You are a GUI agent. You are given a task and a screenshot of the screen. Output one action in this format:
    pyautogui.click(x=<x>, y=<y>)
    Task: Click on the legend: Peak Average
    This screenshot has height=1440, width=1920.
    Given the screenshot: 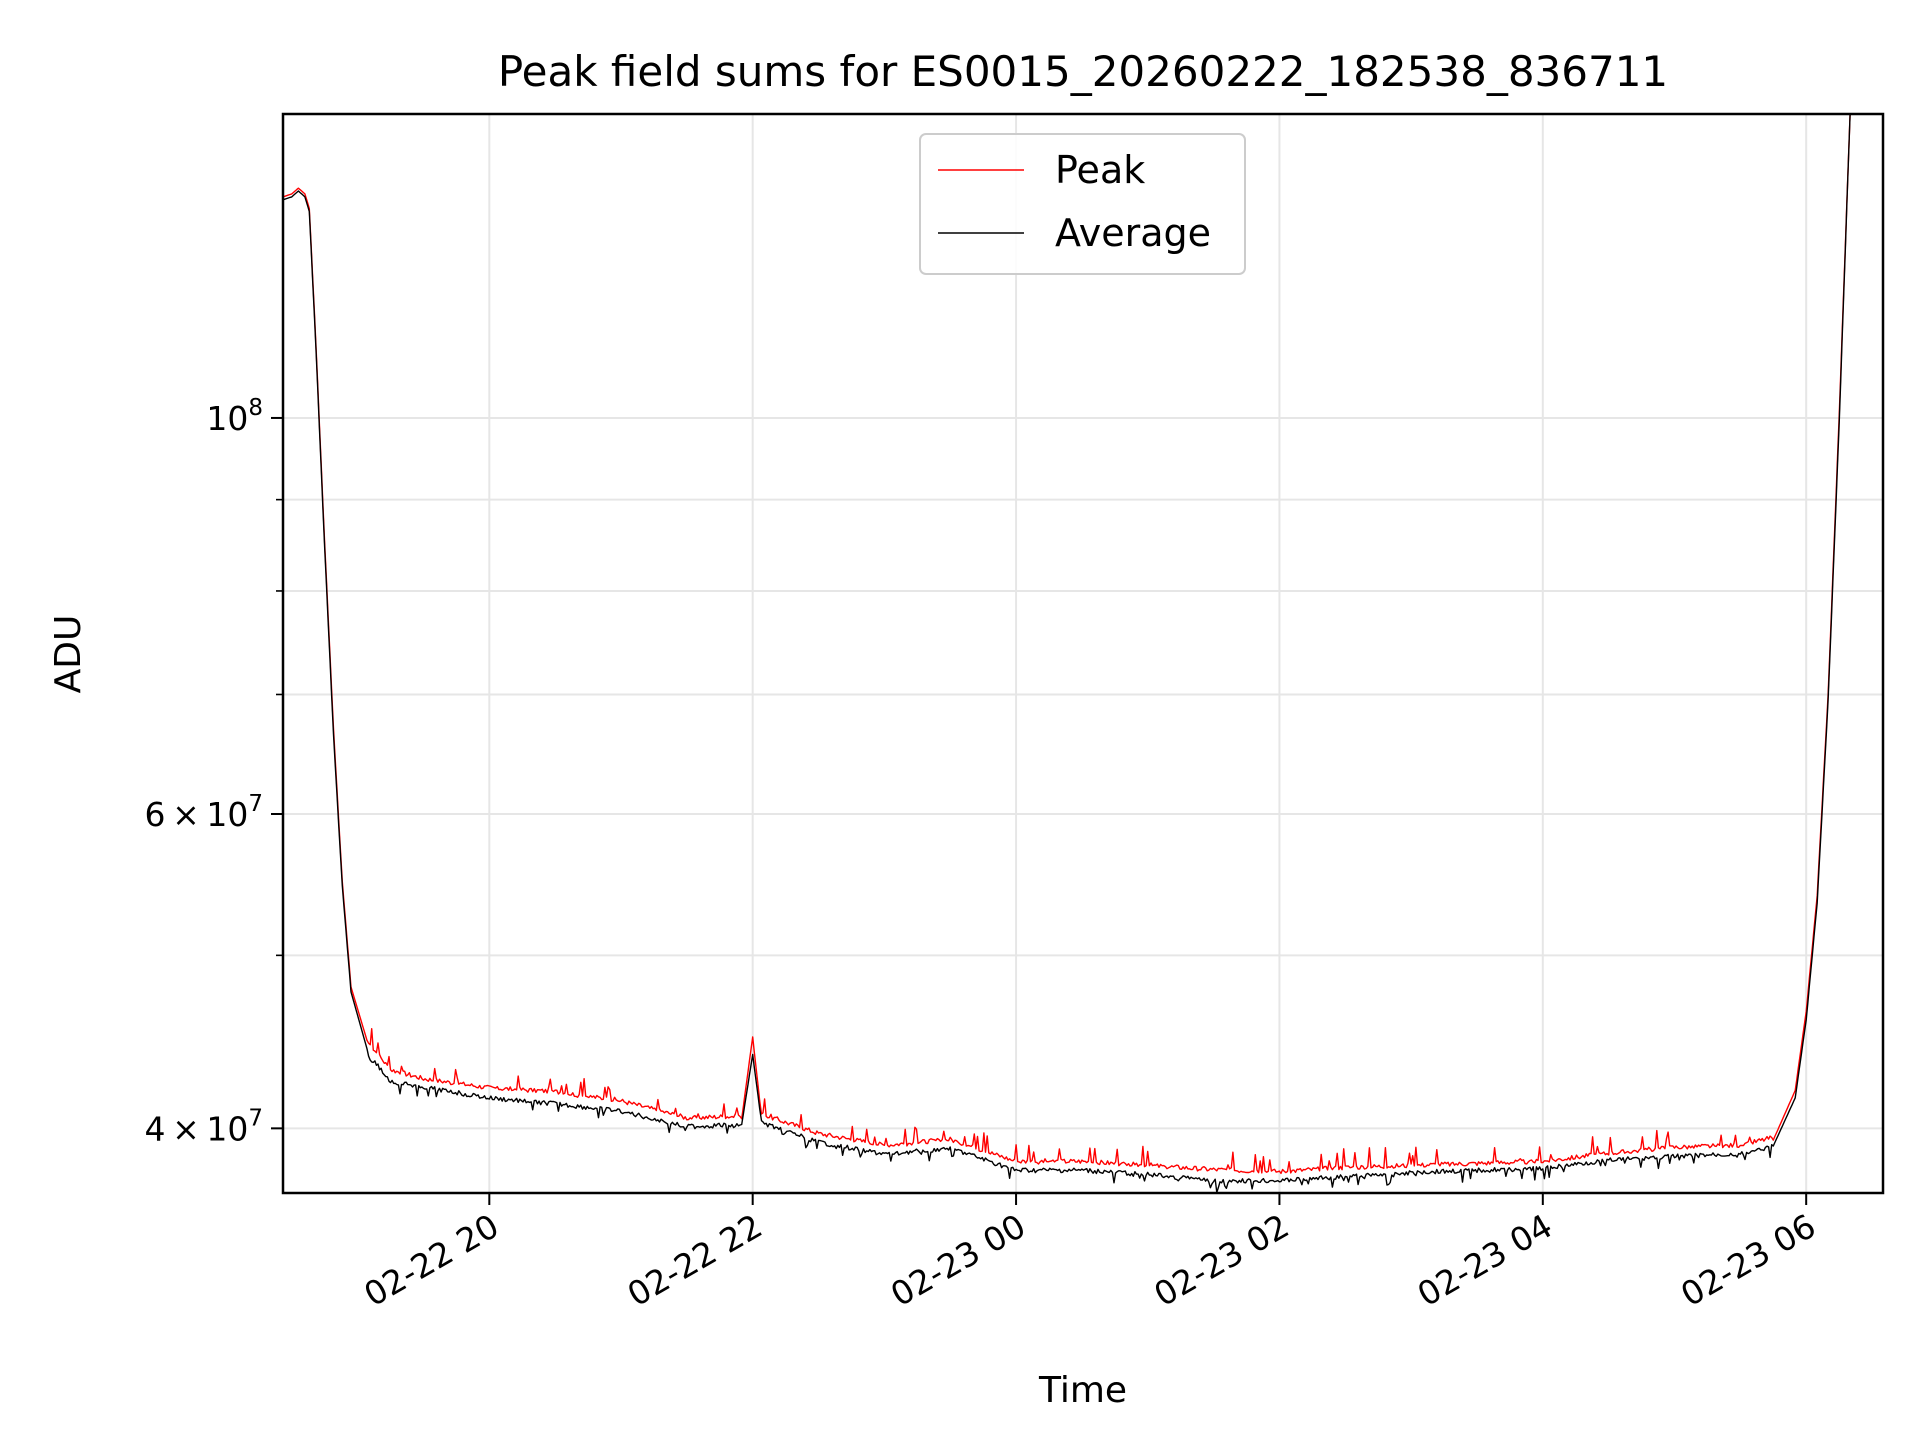 What is the action you would take?
    pyautogui.click(x=1082, y=204)
    